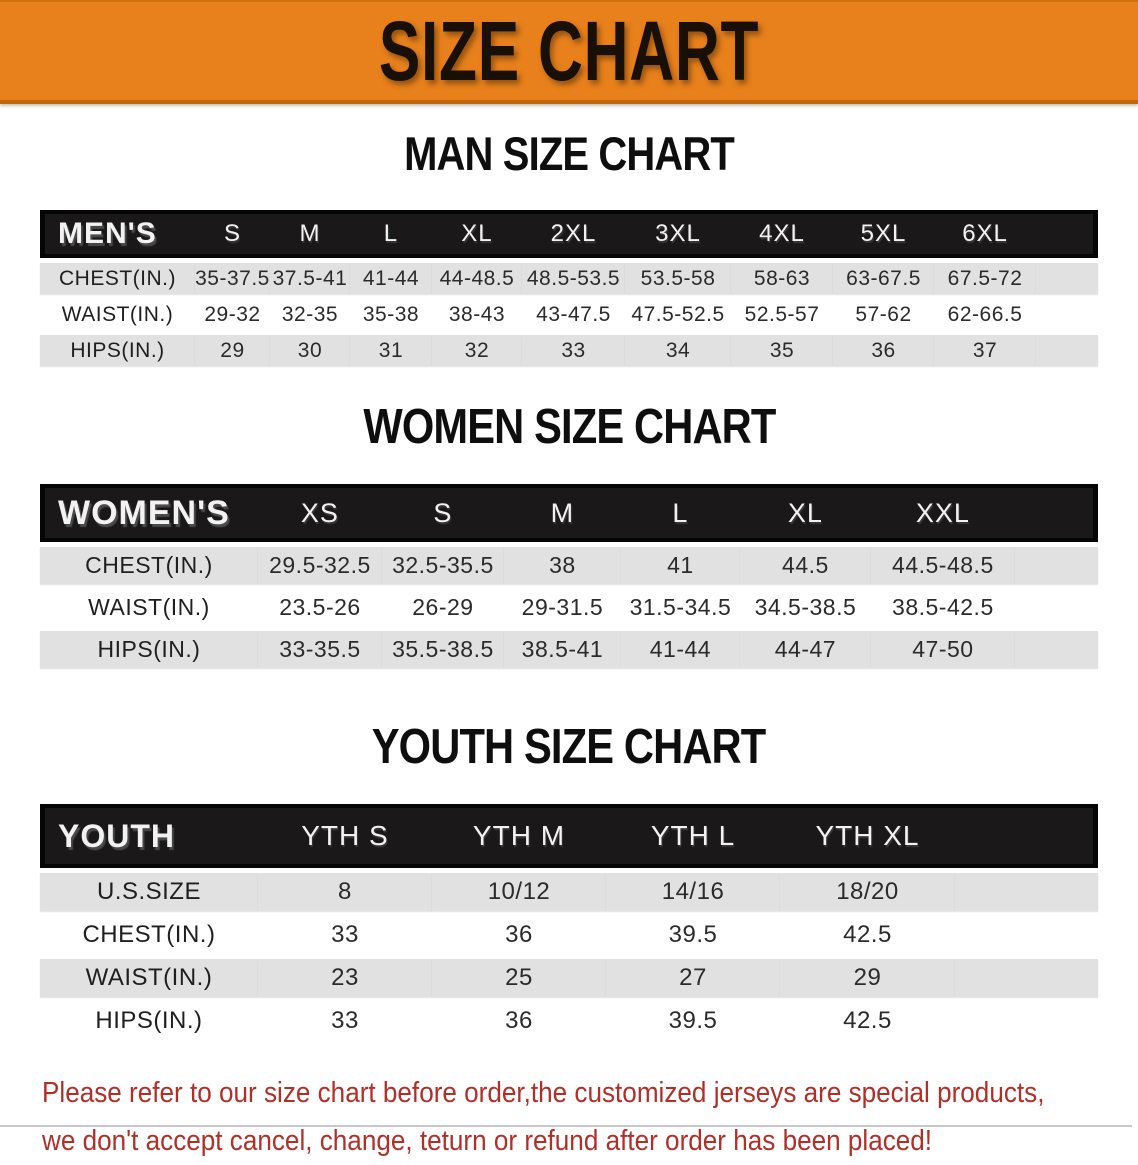 The height and width of the screenshot is (1165, 1138). Describe the element at coordinates (678, 278) in the screenshot. I see `men-value-cell: 53.5-58` at that location.